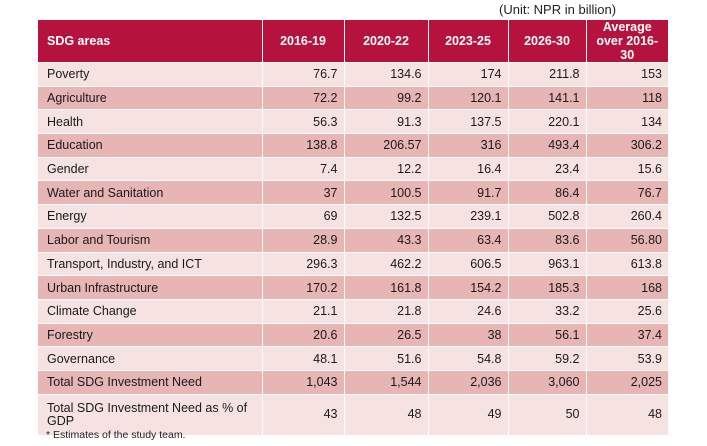  Describe the element at coordinates (150, 41) in the screenshot. I see `header-sdg-areas: SDG areas` at that location.